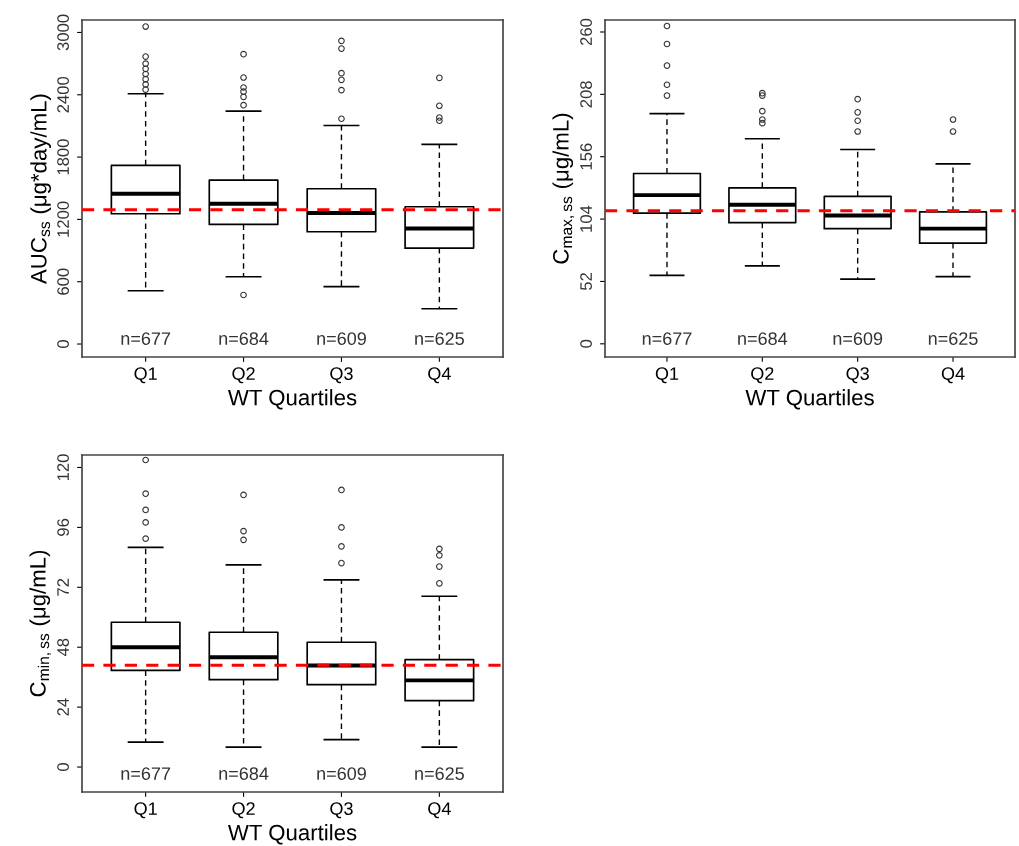  Describe the element at coordinates (63, 527) in the screenshot. I see `y-tick-label: 96` at that location.